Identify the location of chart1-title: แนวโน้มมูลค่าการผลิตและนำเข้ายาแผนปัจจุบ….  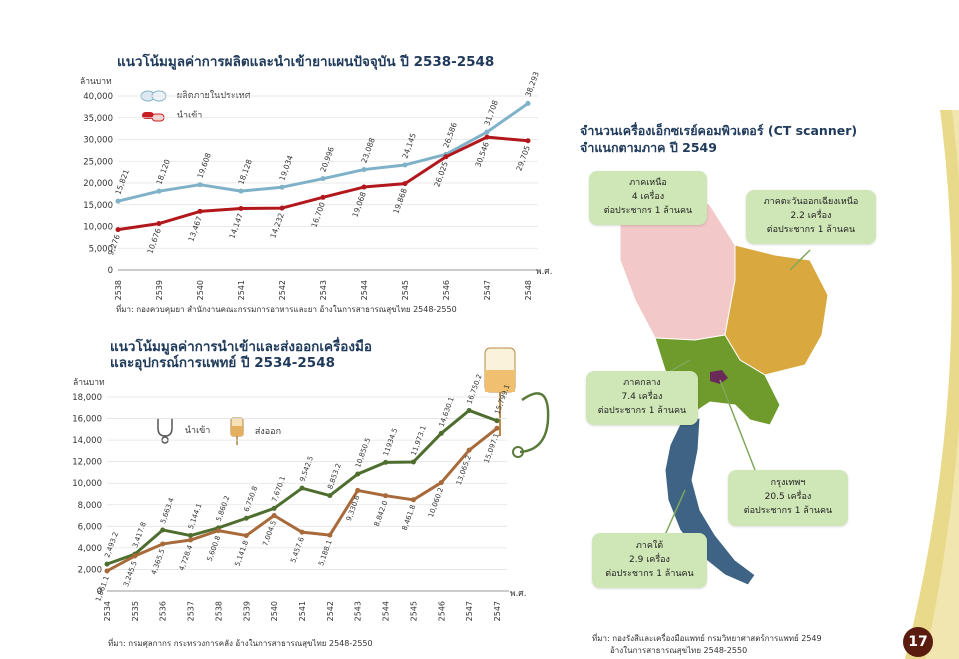
(306, 62).